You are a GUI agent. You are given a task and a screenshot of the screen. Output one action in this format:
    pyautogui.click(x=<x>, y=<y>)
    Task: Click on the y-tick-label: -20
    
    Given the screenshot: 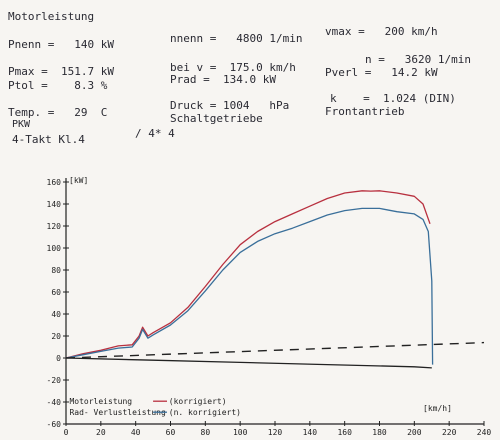 What is the action you would take?
    pyautogui.click(x=54, y=380)
    